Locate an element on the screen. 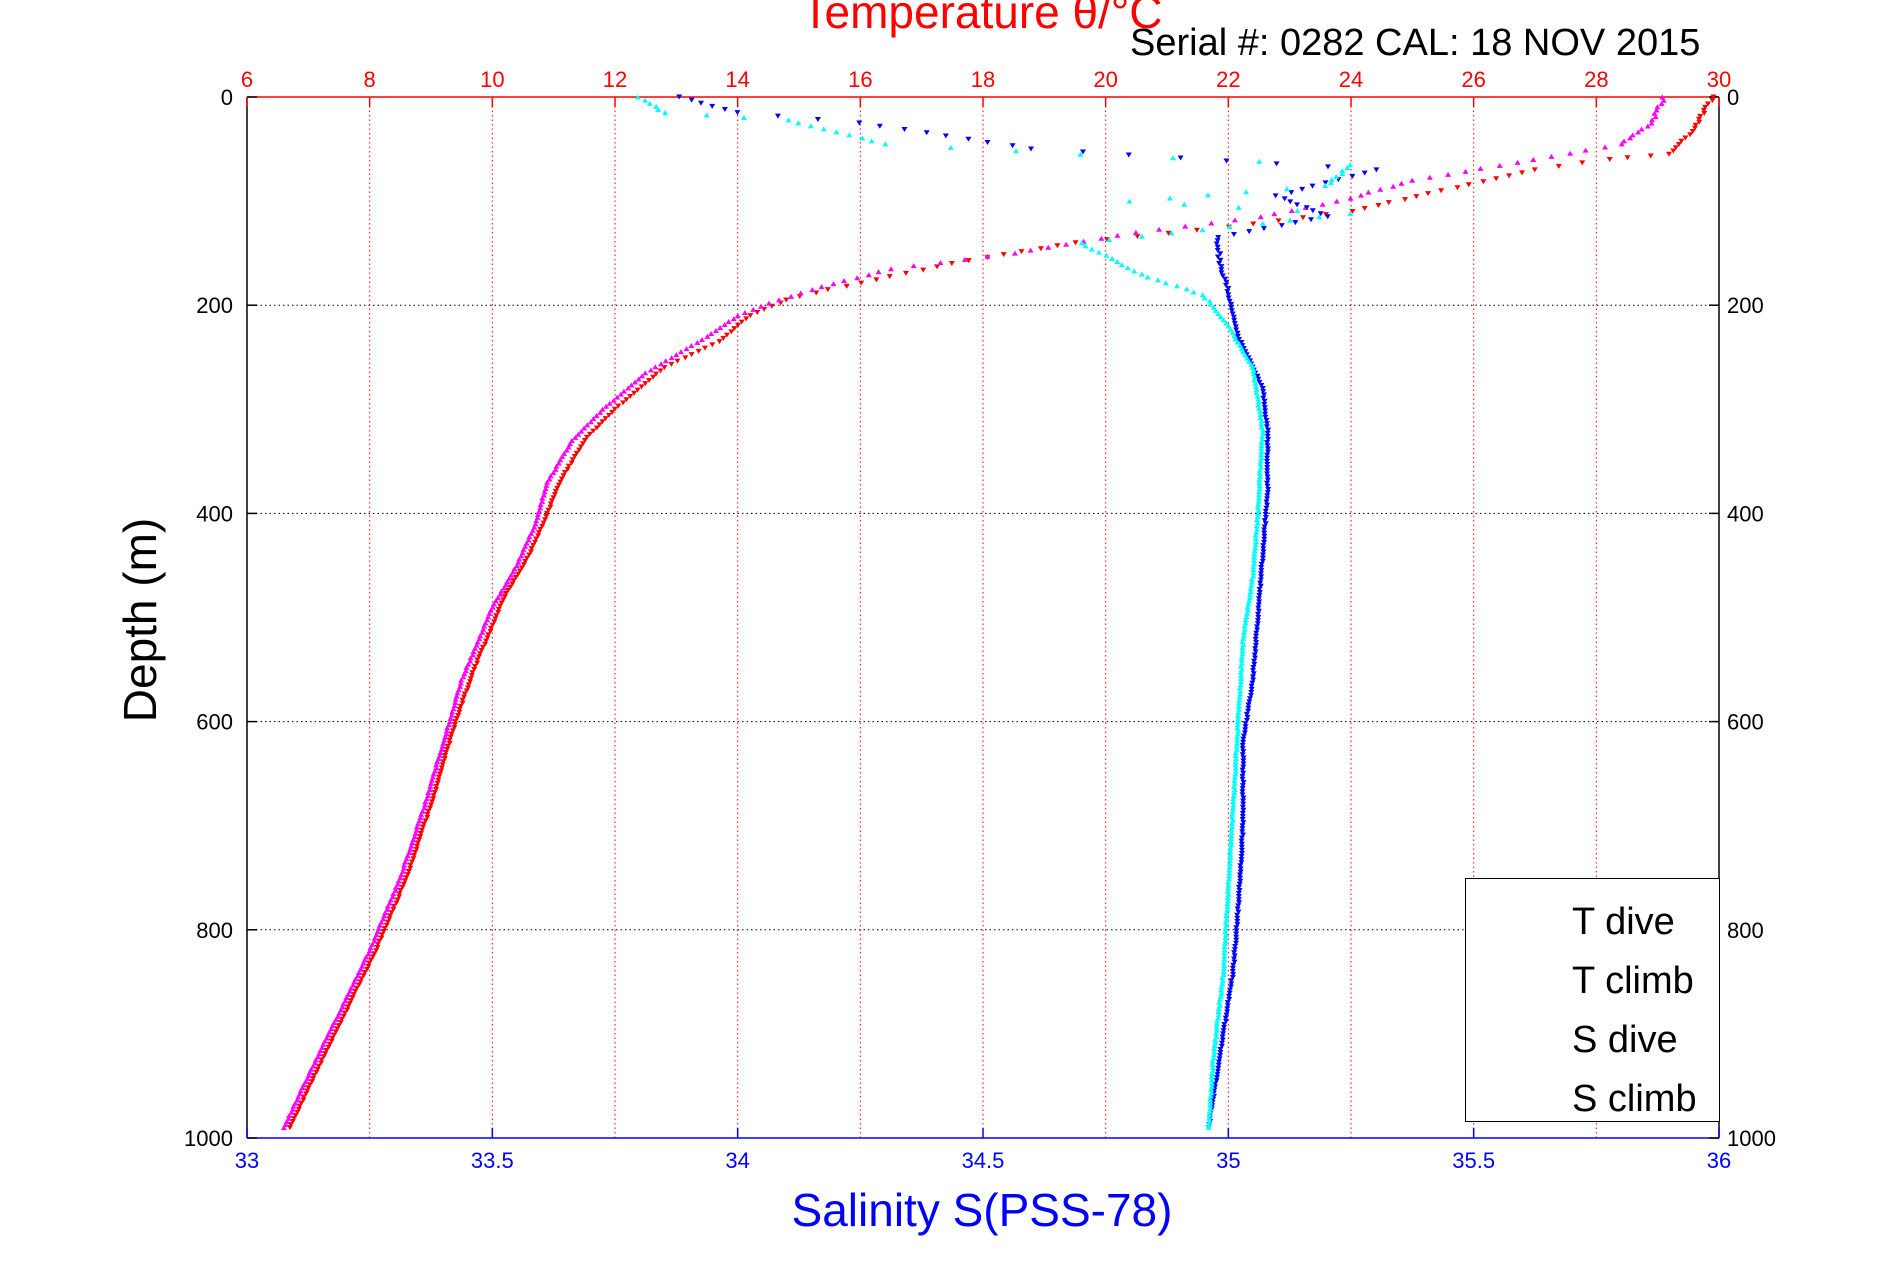 The image size is (1891, 1262). legend-label-t-dive: T dive is located at coordinates (1623, 922).